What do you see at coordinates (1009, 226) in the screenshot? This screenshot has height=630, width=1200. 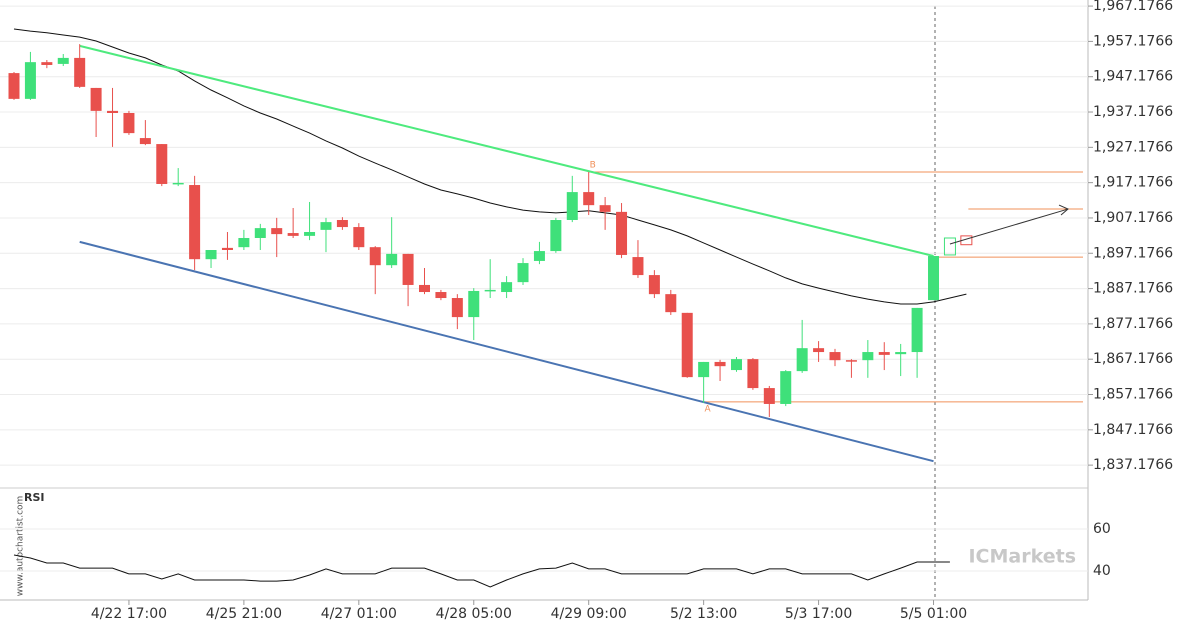 I see `forecast-arrow` at bounding box center [1009, 226].